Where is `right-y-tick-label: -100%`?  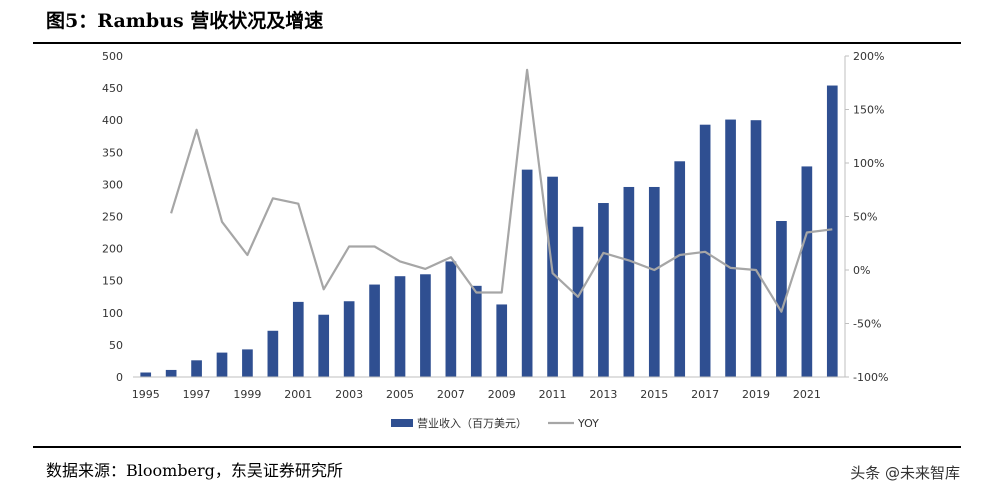 right-y-tick-label: -100% is located at coordinates (870, 377).